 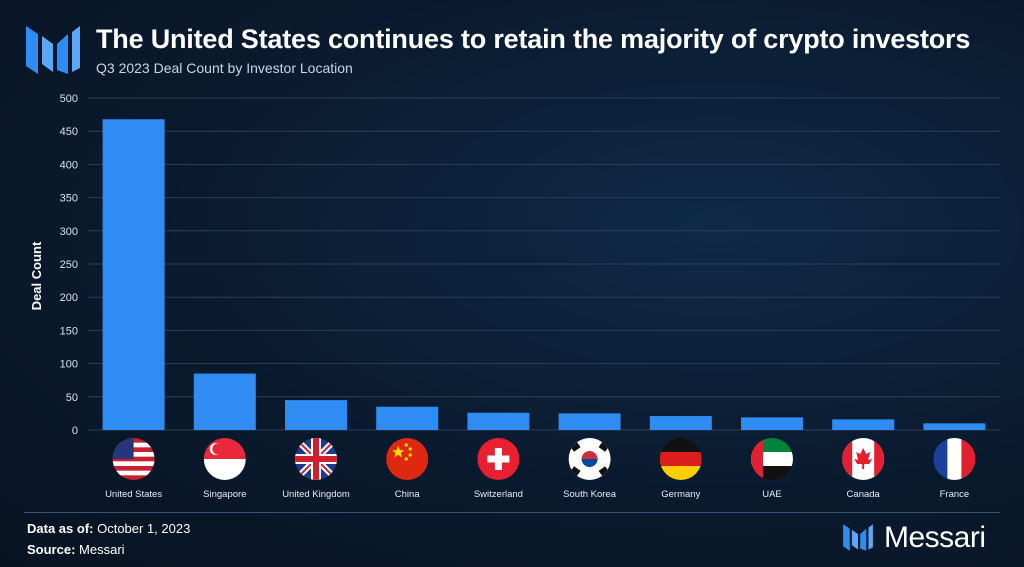 What do you see at coordinates (224, 459) in the screenshot?
I see `singapore-flag-icon` at bounding box center [224, 459].